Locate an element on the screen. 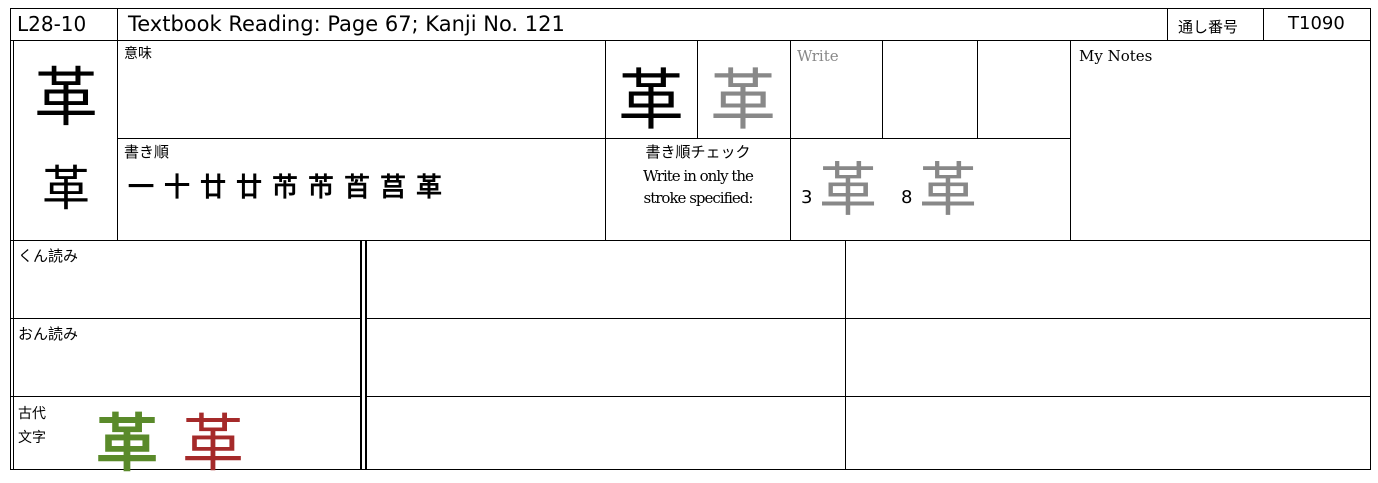 Image resolution: width=1378 pixels, height=483 pixels. practice-gray: 革 is located at coordinates (743, 100).